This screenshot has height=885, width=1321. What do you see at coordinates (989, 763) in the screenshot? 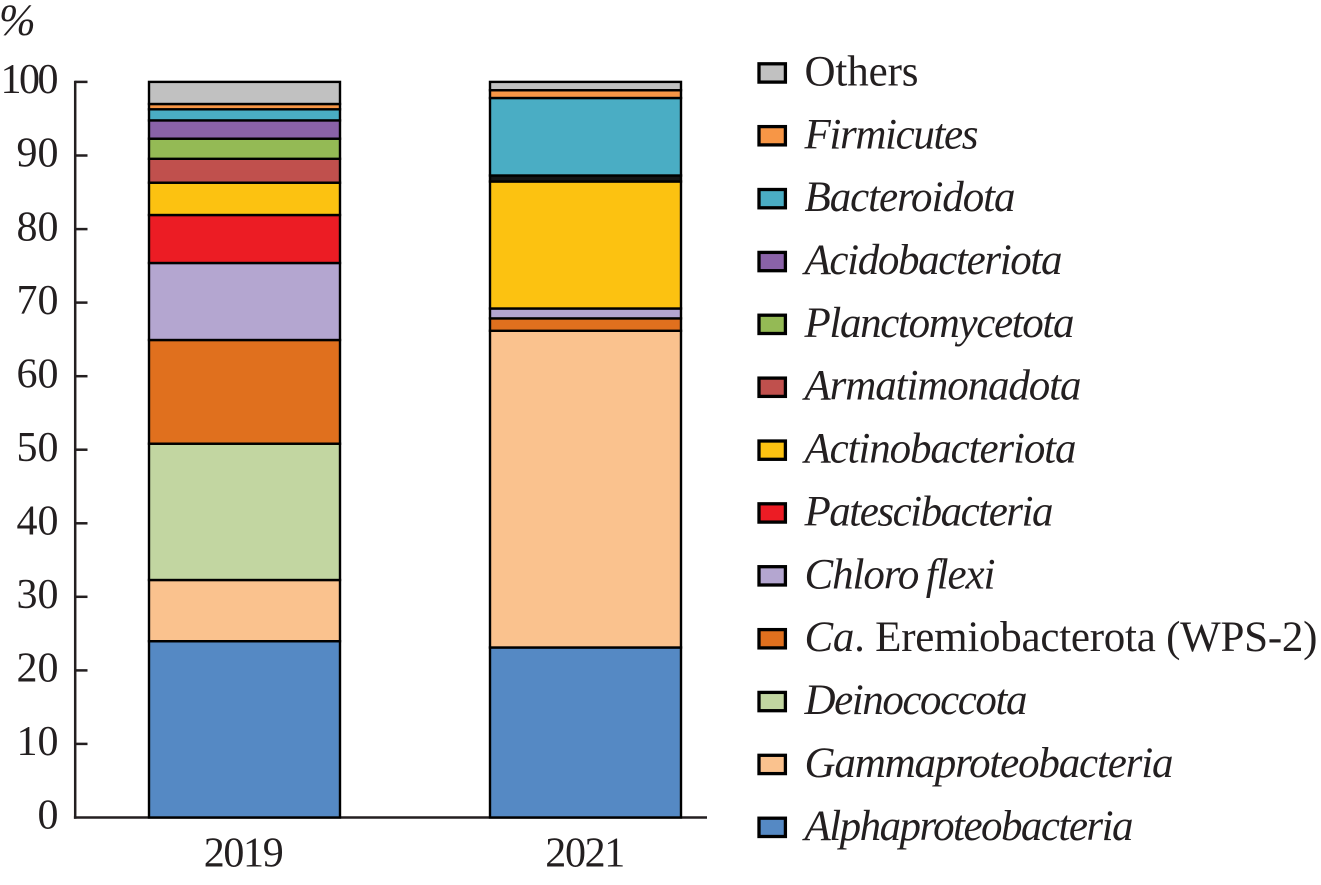
I see `svg-text: Gammaproteobacteria` at bounding box center [989, 763].